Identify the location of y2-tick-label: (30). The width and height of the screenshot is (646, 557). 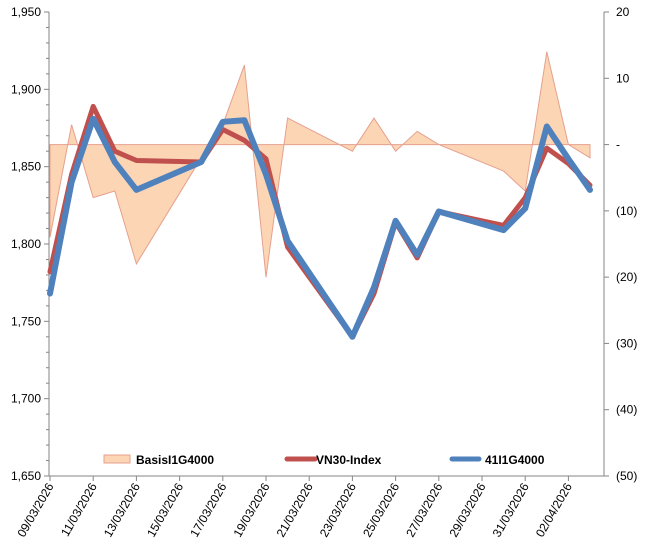
(626, 343).